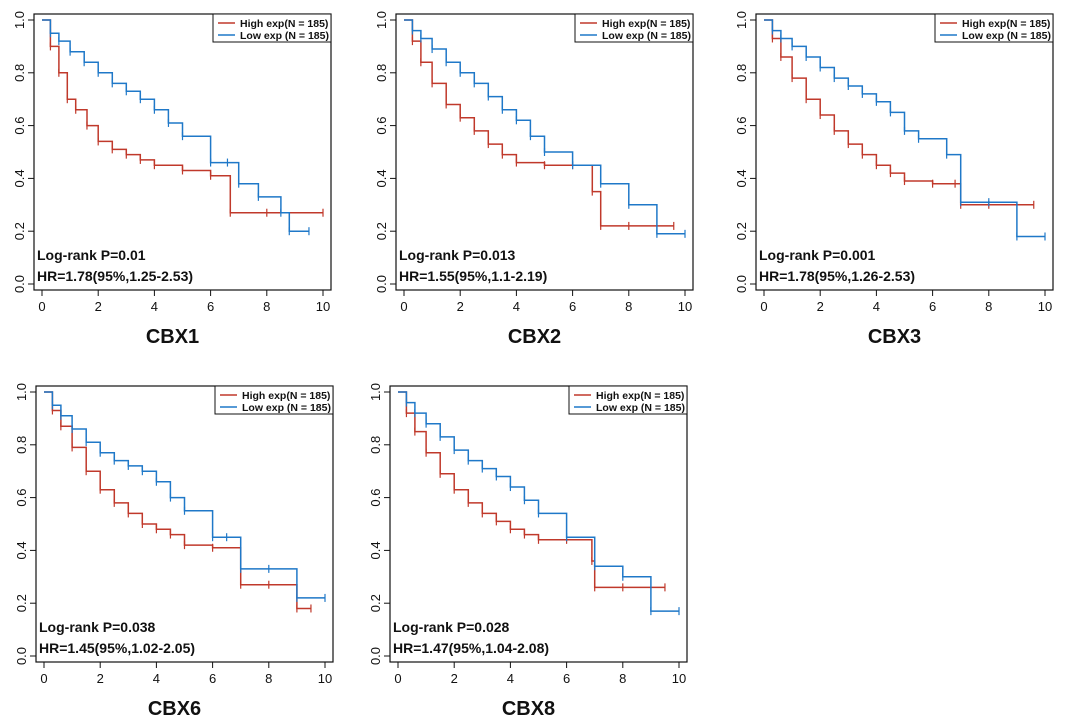  What do you see at coordinates (837, 276) in the screenshot?
I see `hazard-ratio-text: HR=1.78(95%,1.26-2.53)` at bounding box center [837, 276].